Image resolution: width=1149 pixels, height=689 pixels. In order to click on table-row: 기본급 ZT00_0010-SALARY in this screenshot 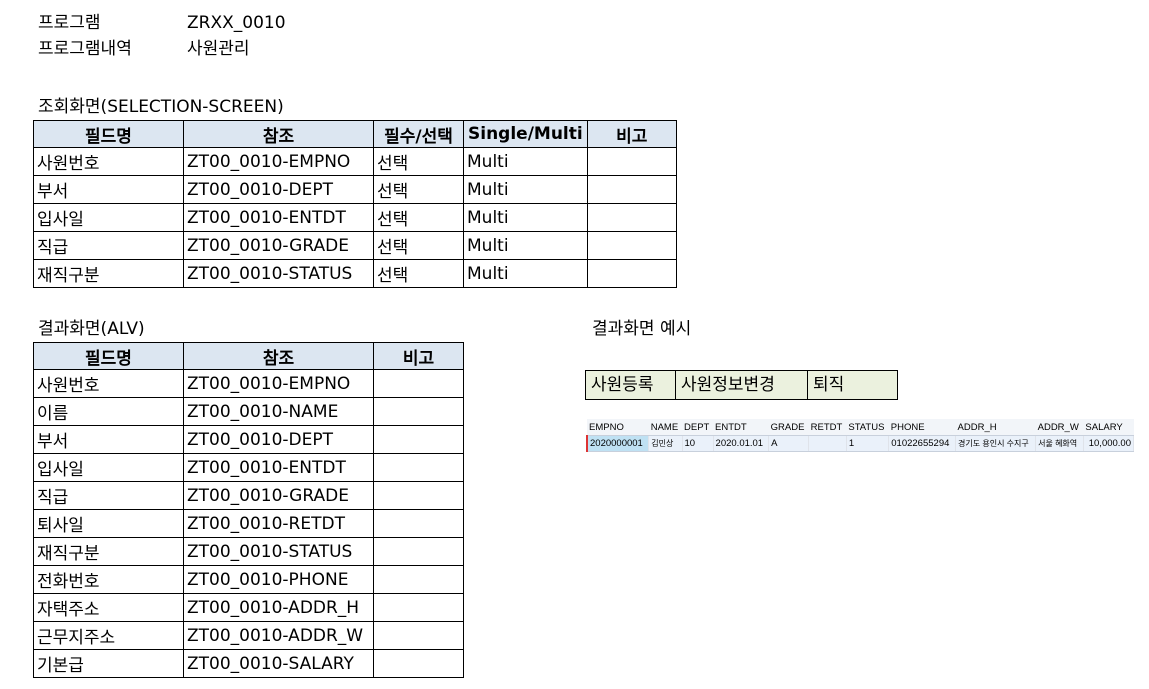, I will do `click(248, 663)`.